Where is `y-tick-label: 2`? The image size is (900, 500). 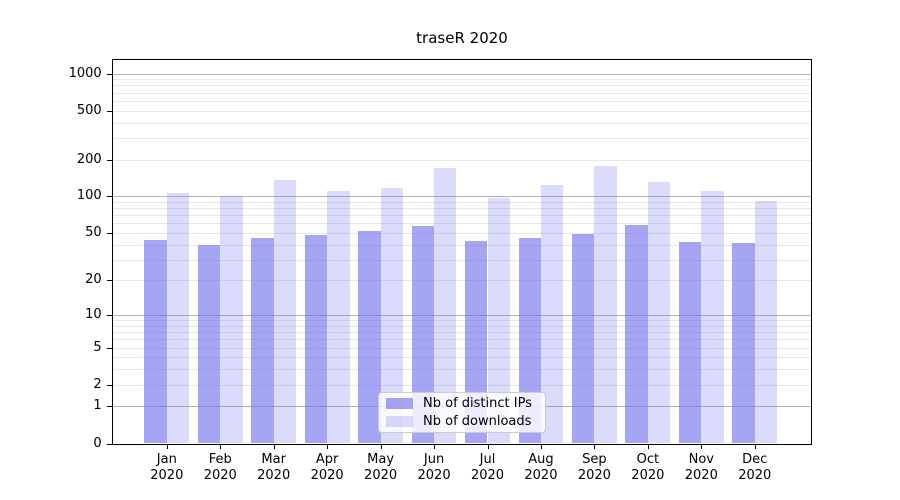 y-tick-label: 2 is located at coordinates (97, 384).